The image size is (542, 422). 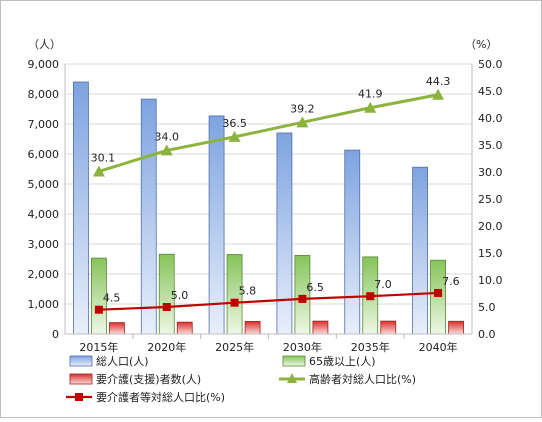 What do you see at coordinates (362, 379) in the screenshot?
I see `legend-label: 高齢者対総人口比(%)` at bounding box center [362, 379].